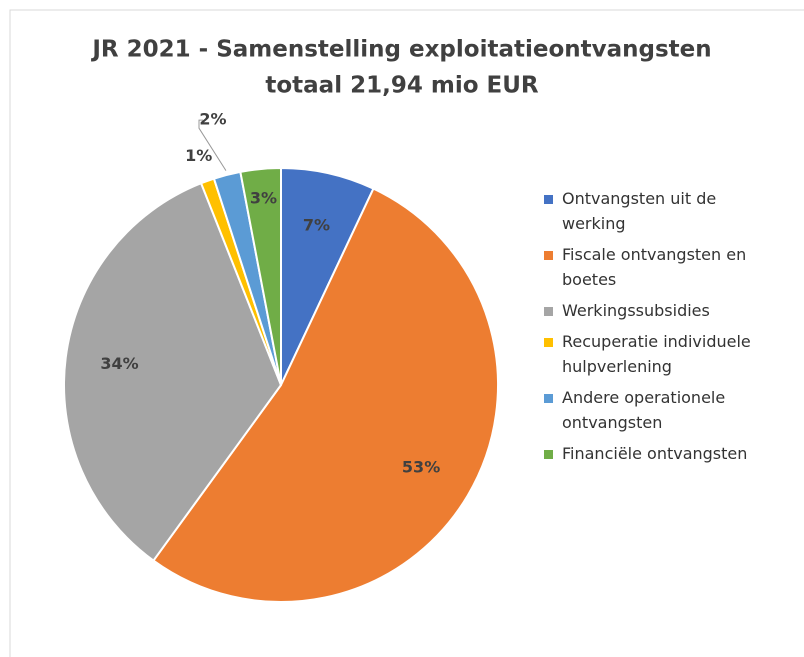  What do you see at coordinates (212, 119) in the screenshot?
I see `data-label: 2%` at bounding box center [212, 119].